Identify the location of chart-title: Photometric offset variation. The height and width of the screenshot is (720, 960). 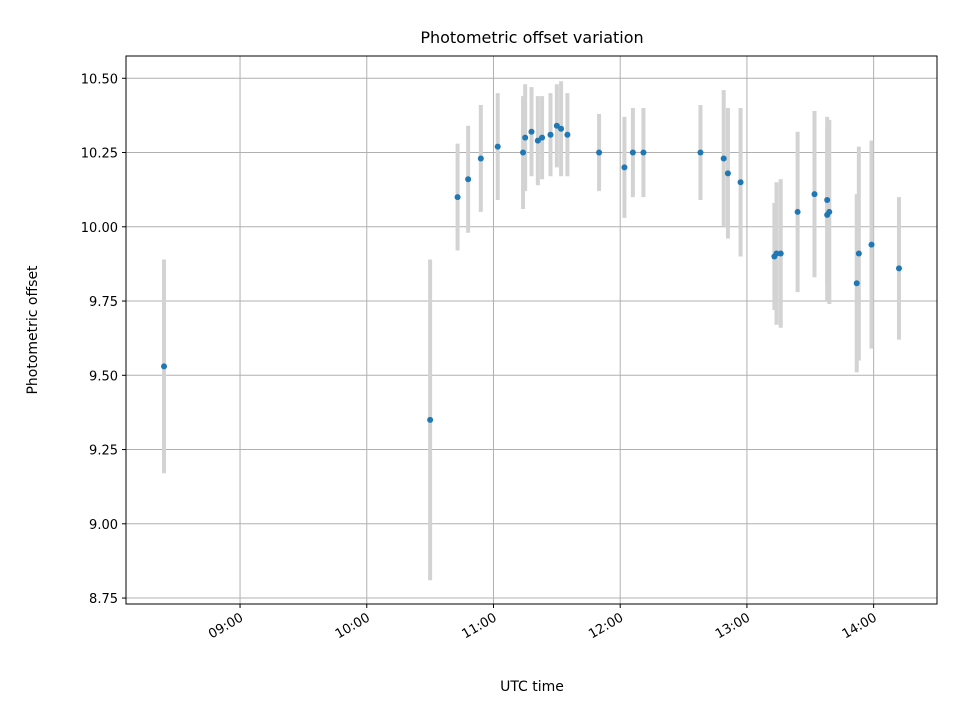
(531, 37).